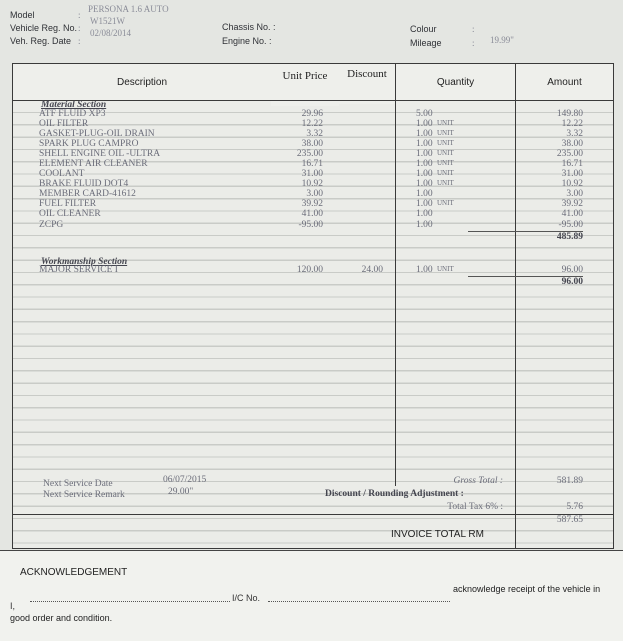  What do you see at coordinates (359, 601) in the screenshot?
I see `ic-field` at bounding box center [359, 601].